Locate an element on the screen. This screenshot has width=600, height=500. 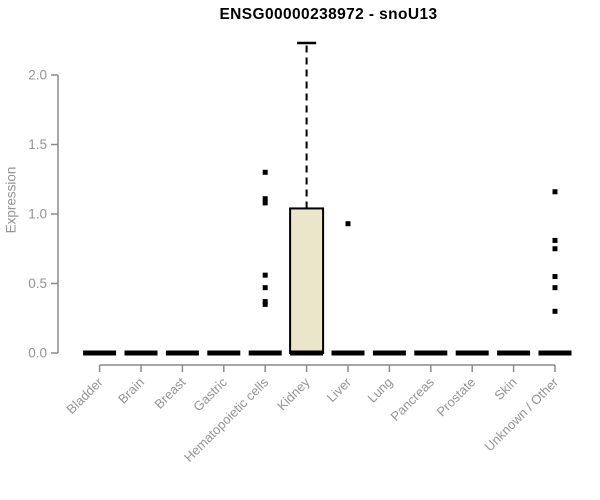
y-tick-label: 0.5 is located at coordinates (37, 283).